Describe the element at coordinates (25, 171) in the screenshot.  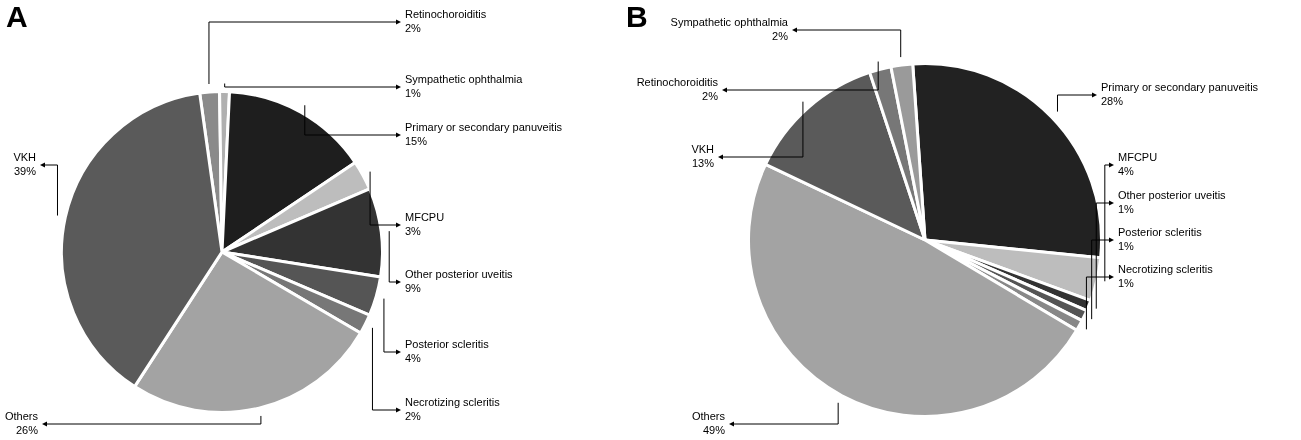
I see `data-label: 39%` at that location.